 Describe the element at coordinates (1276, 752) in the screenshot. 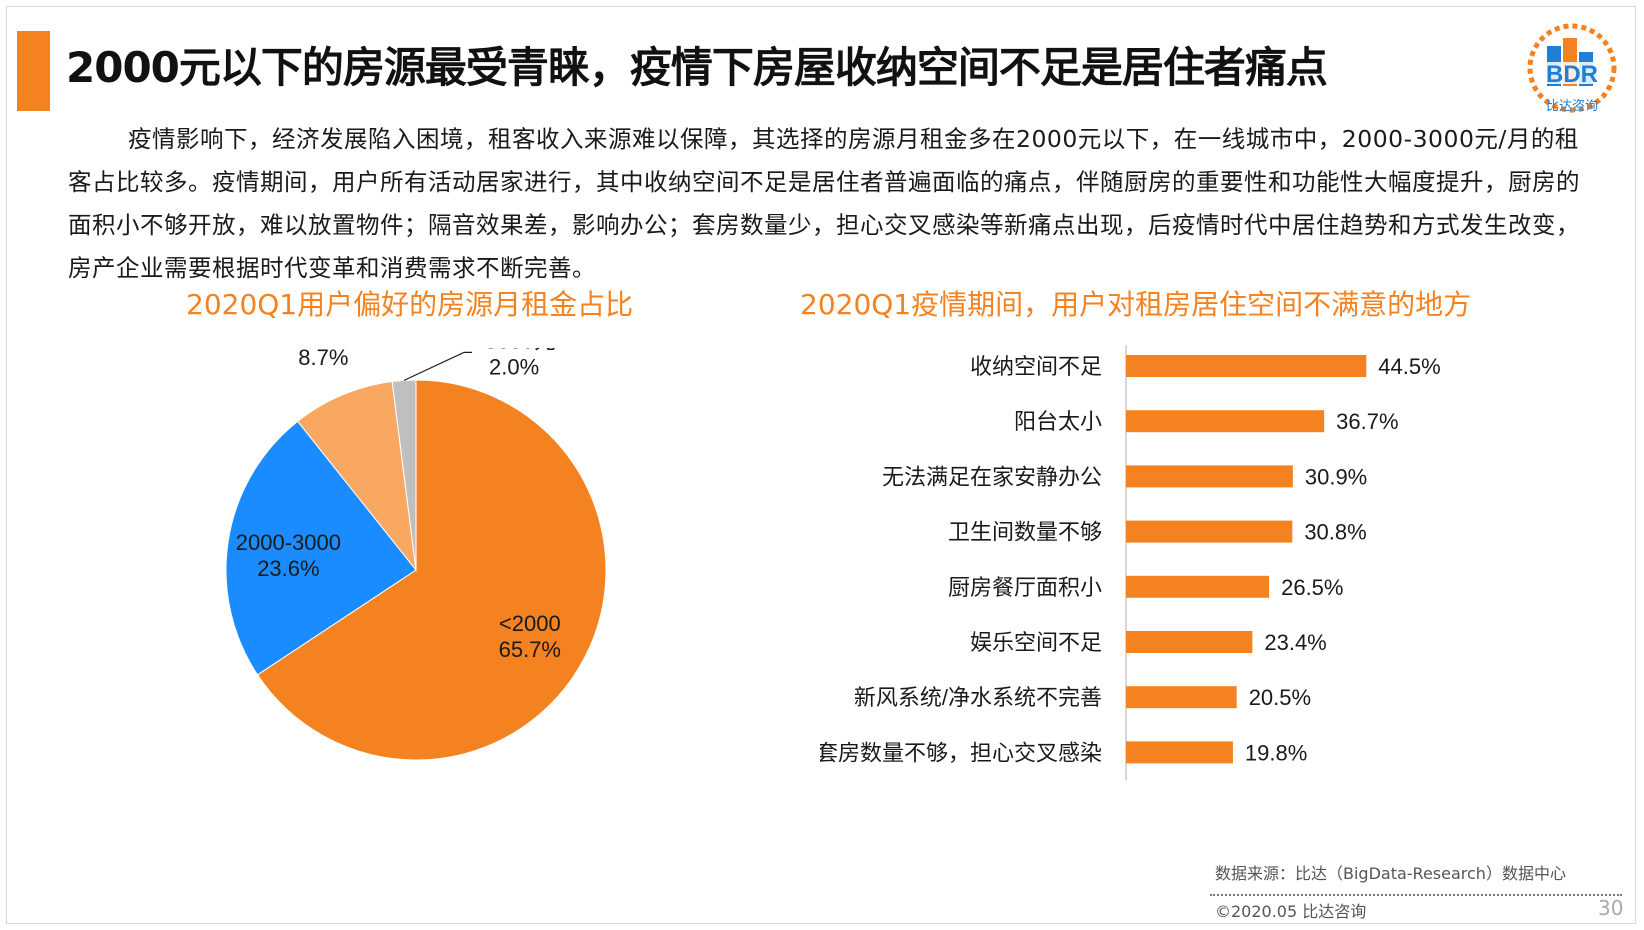

I see `bar-value-label: 19.8%` at that location.